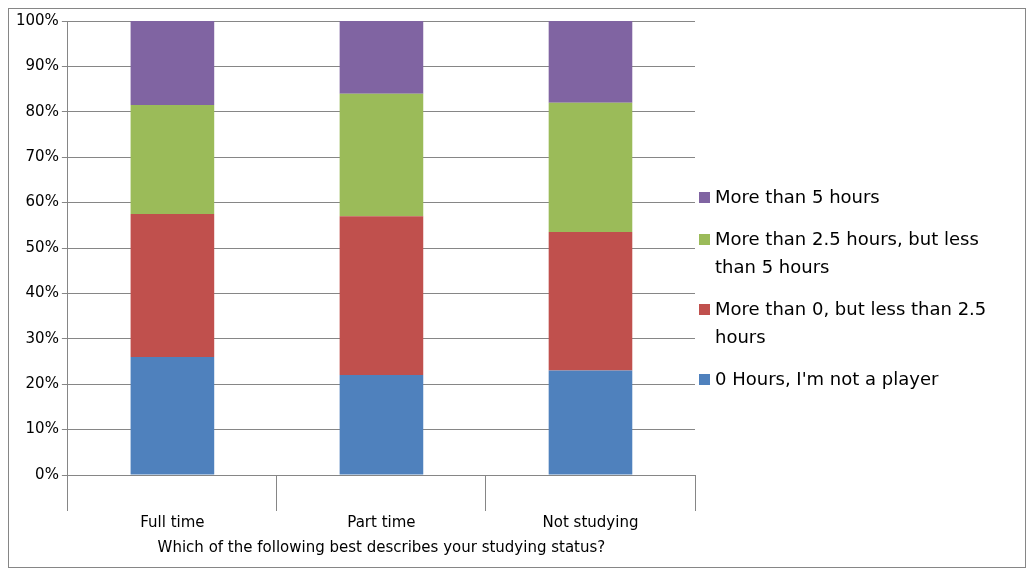 The height and width of the screenshot is (579, 1036). I want to click on x-tick-label: Part time, so click(381, 521).